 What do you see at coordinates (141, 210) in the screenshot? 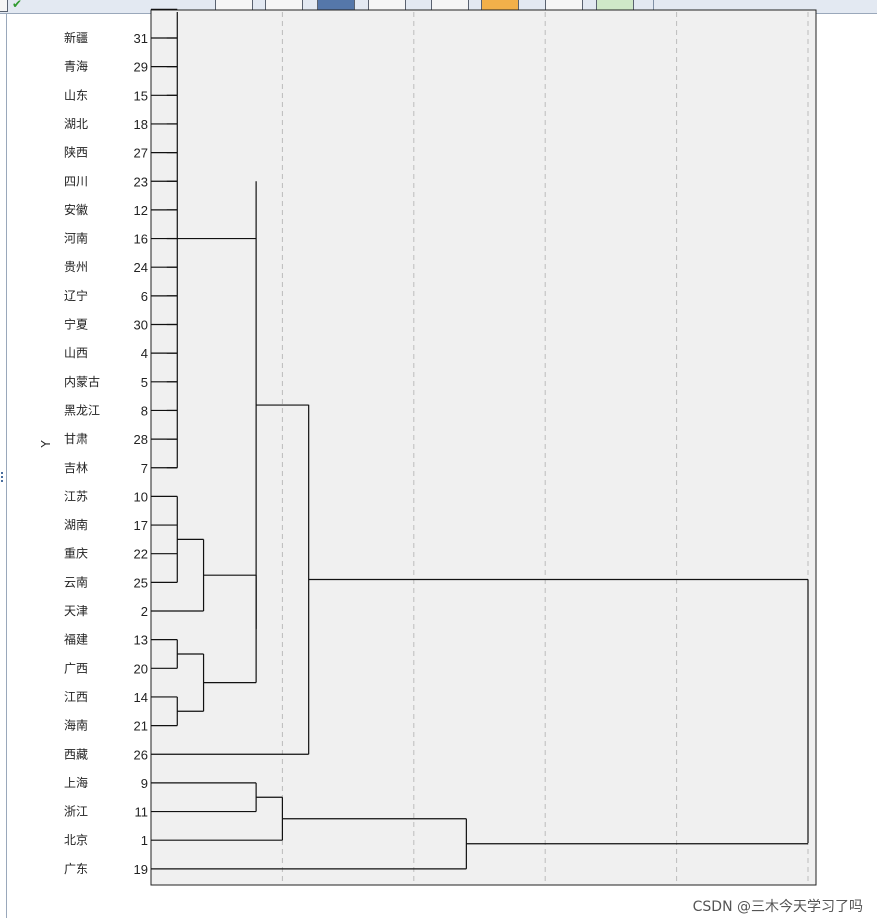
I see `leaf-id-label: 12` at bounding box center [141, 210].